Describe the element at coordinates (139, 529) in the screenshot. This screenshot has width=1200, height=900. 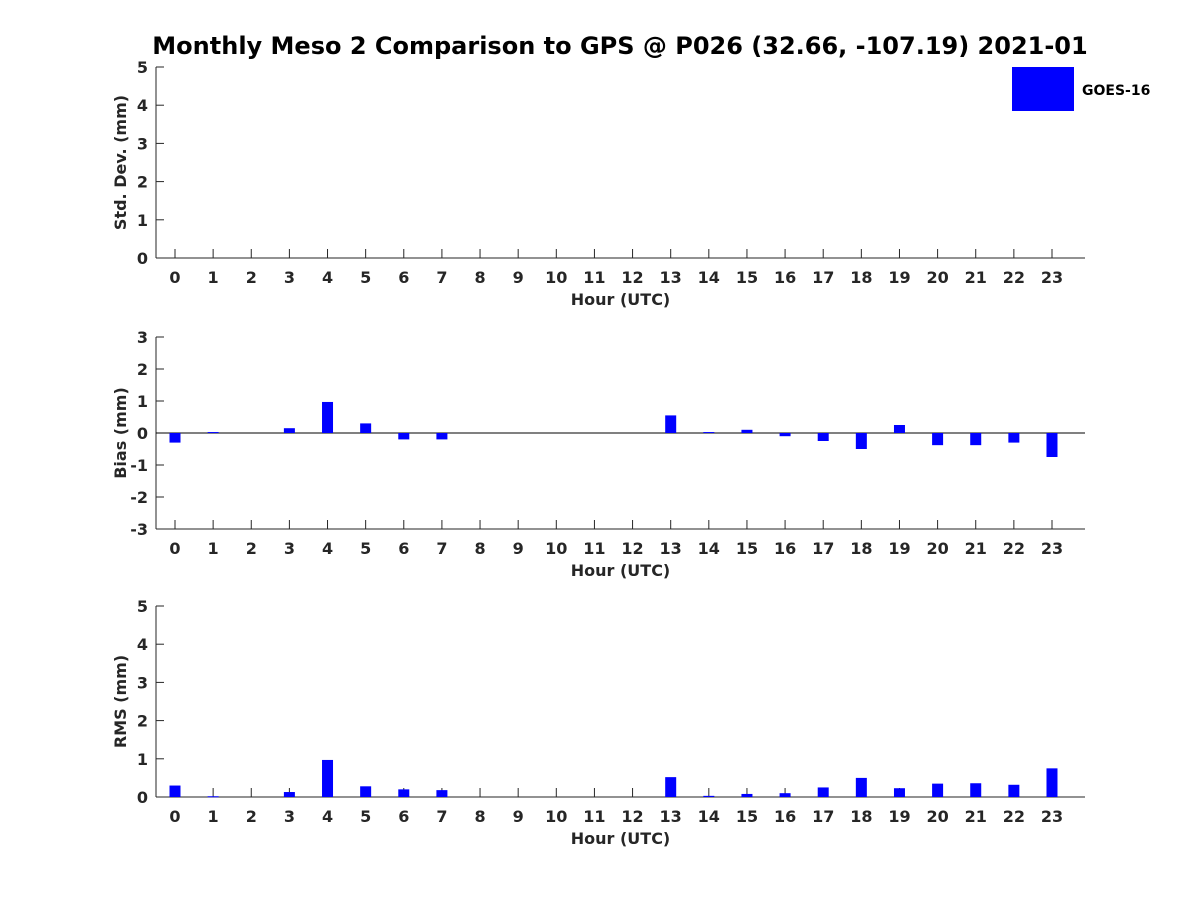
I see `y-tick-label: -3` at that location.